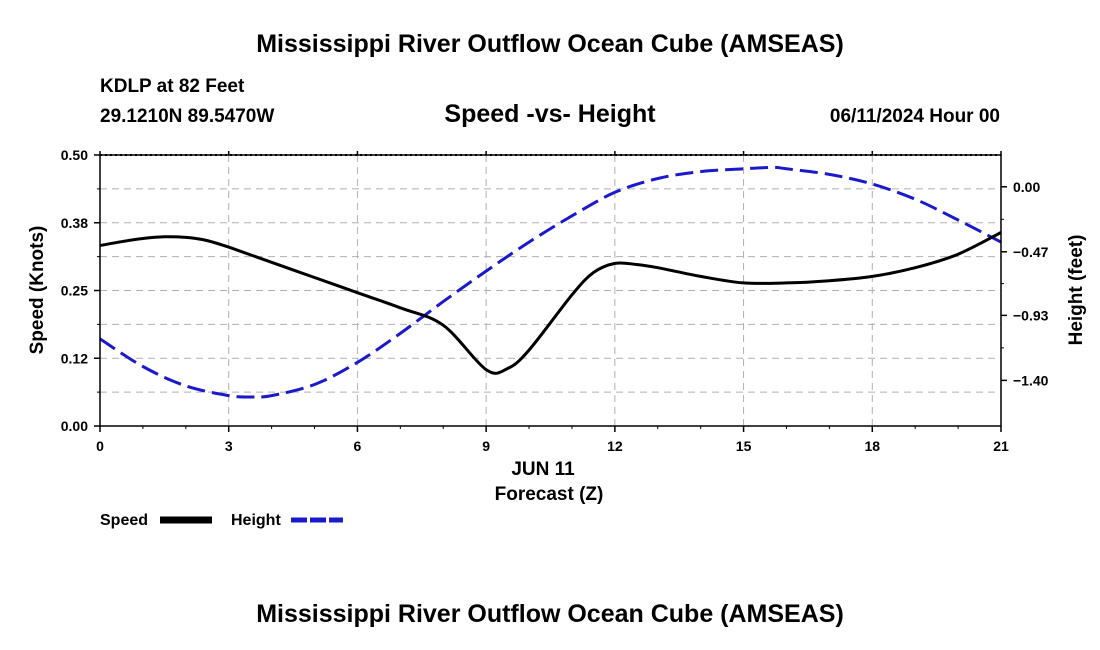 Image resolution: width=1100 pixels, height=650 pixels. Describe the element at coordinates (187, 116) in the screenshot. I see `coordinates-label: 29.1210N 89.5470W` at that location.